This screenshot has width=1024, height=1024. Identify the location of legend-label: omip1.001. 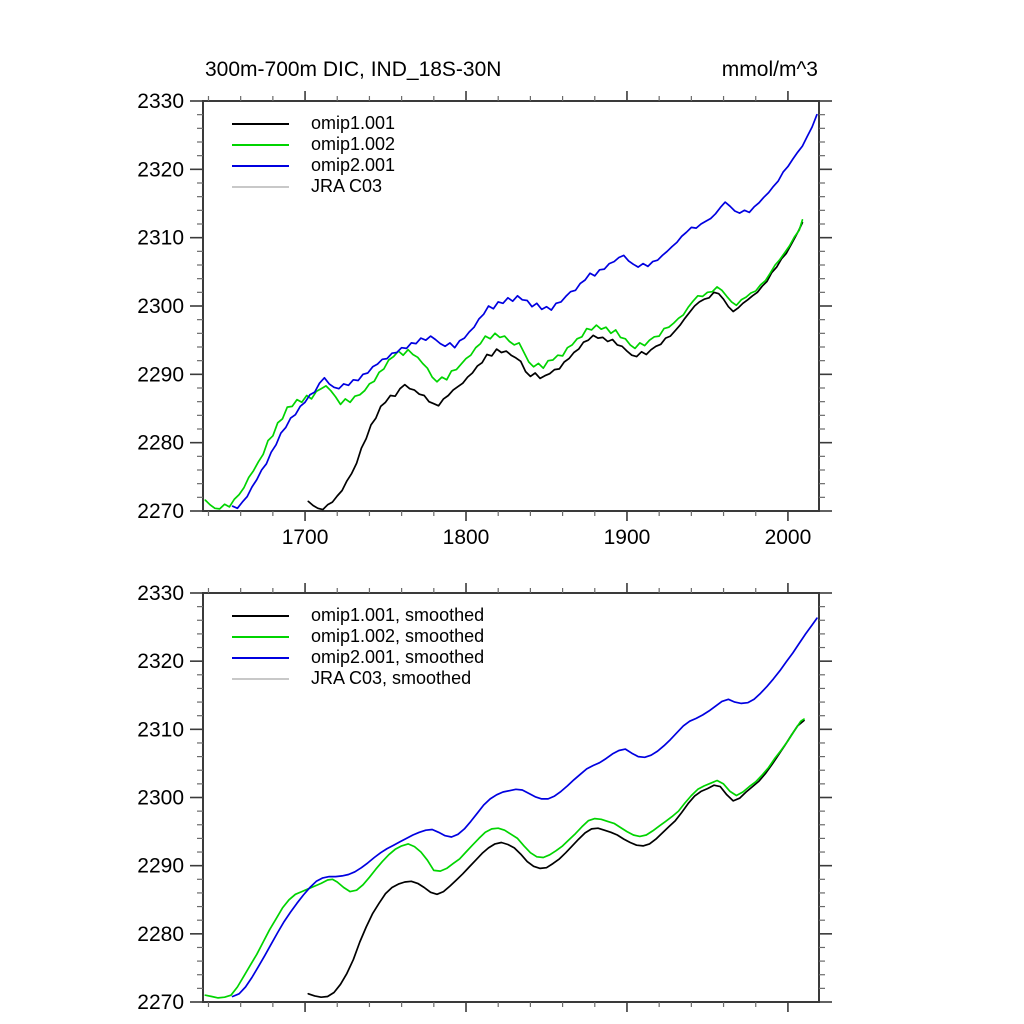
(353, 123).